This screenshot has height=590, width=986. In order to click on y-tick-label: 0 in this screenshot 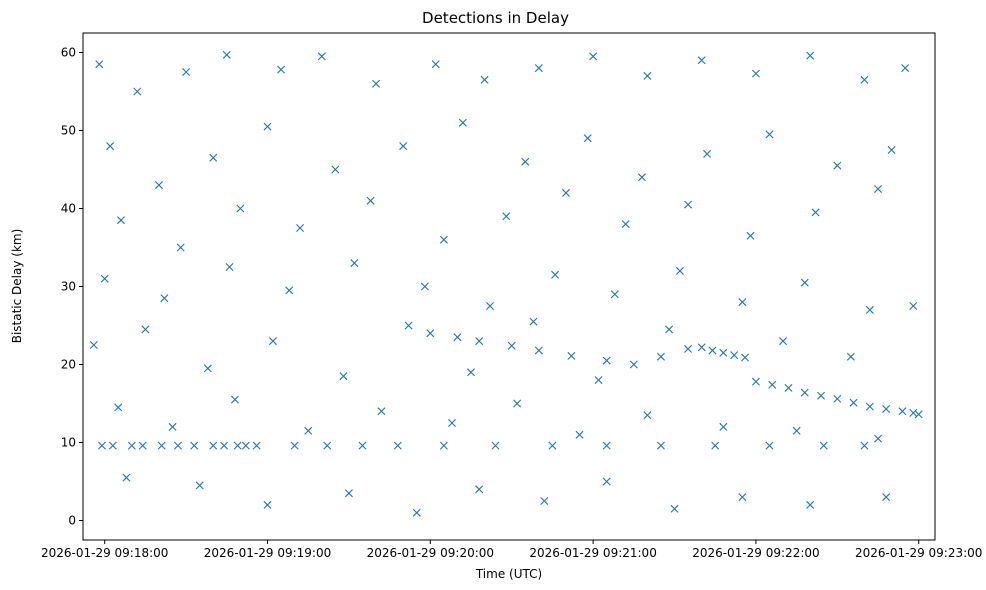, I will do `click(72, 521)`.